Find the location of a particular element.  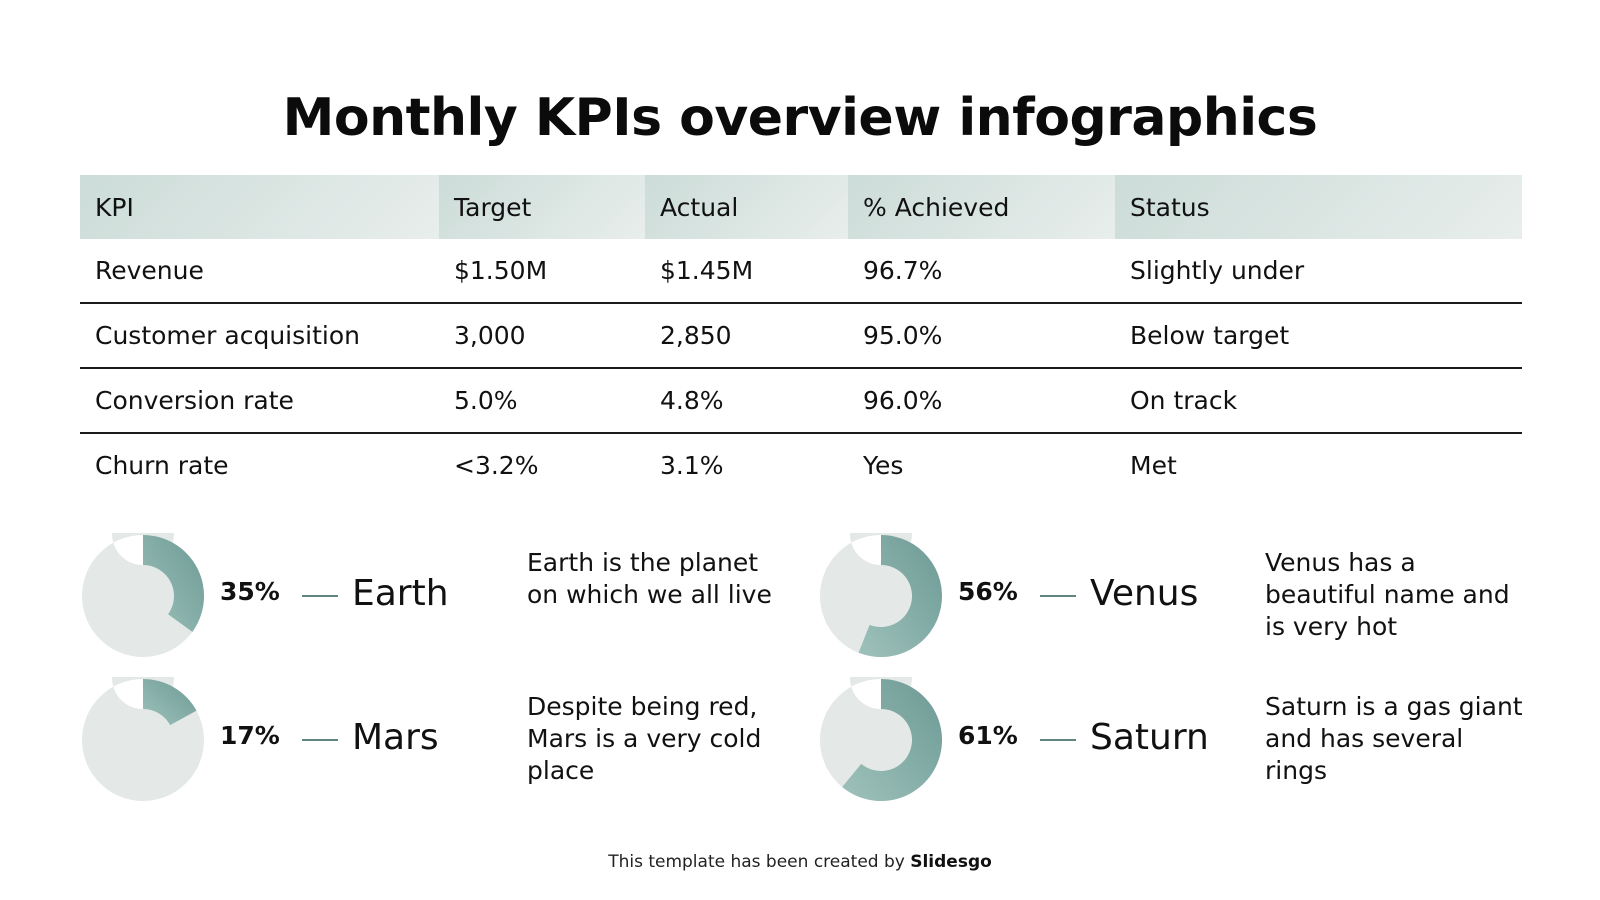

table-row: Conversion rate 5.0% 4.8% 96.0% On track is located at coordinates (801, 401).